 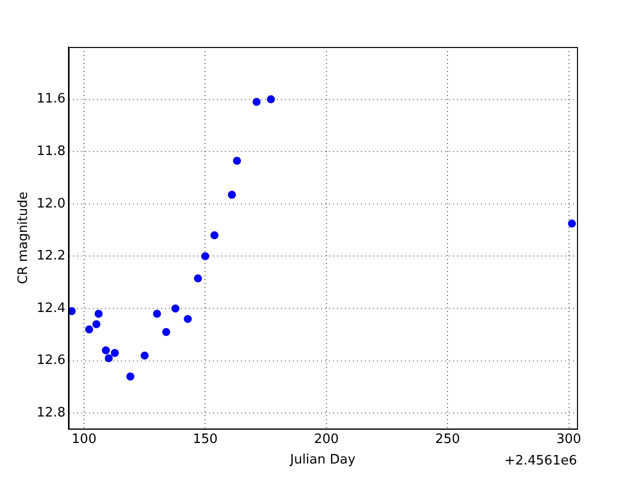 What do you see at coordinates (205, 439) in the screenshot?
I see `x-tick-label: 150` at bounding box center [205, 439].